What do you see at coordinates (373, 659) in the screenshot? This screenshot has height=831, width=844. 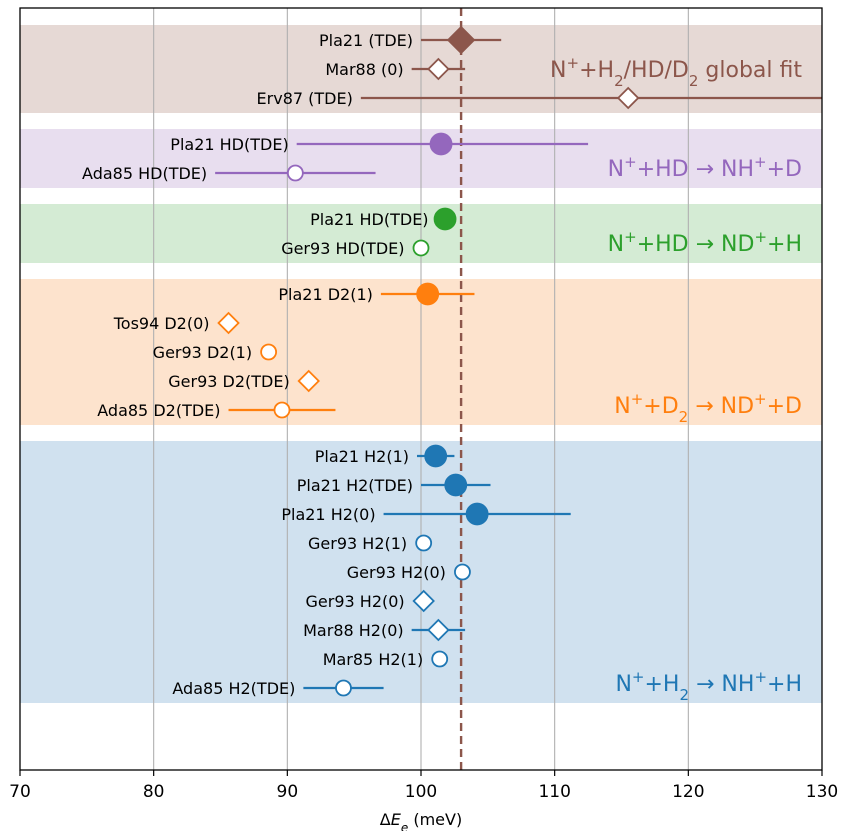 I see `point-label: Mar85 H2(1)` at bounding box center [373, 659].